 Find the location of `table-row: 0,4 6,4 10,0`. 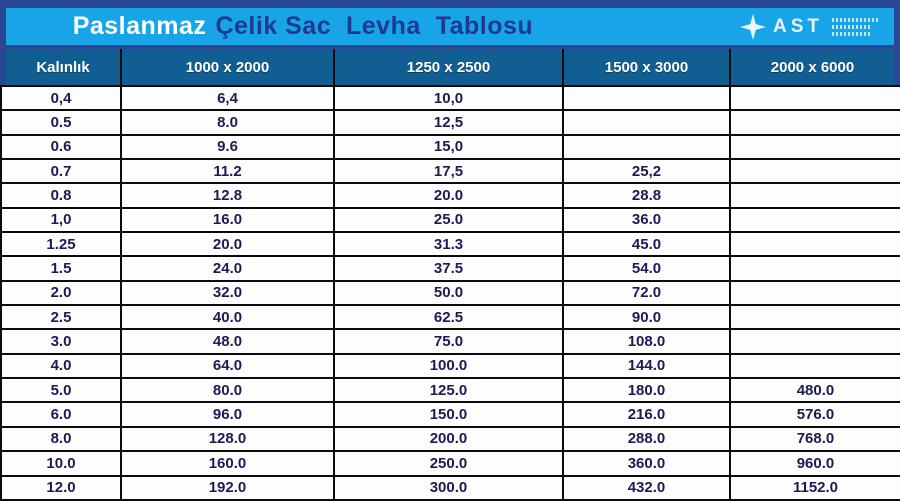

table-row: 0,4 6,4 10,0 is located at coordinates (450, 98).